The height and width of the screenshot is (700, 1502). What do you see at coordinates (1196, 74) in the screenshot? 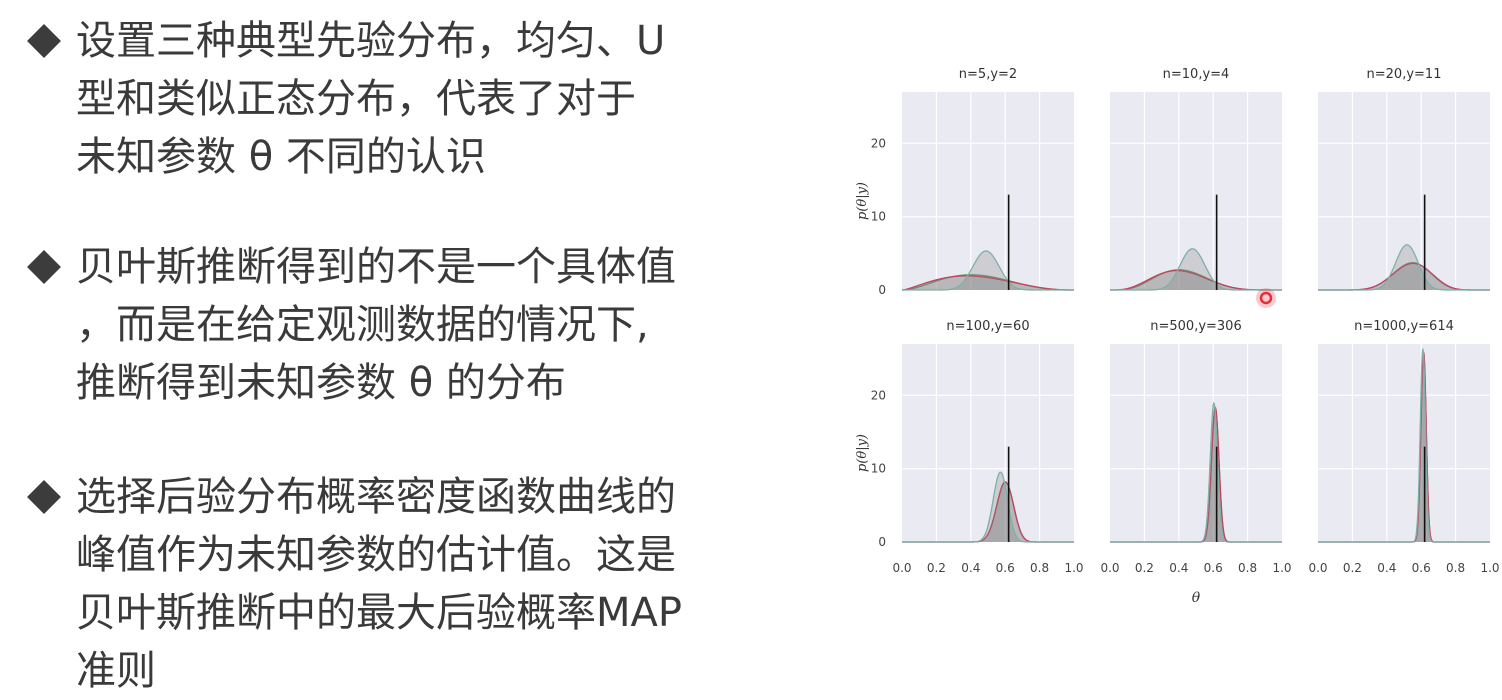
I see `panel-title: n=10,y=4` at bounding box center [1196, 74].